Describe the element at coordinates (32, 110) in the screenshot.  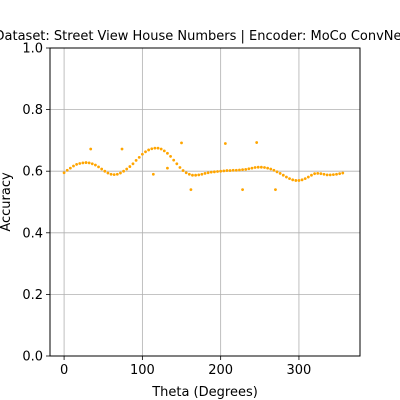
I see `y-tick-label: 0.8` at that location.